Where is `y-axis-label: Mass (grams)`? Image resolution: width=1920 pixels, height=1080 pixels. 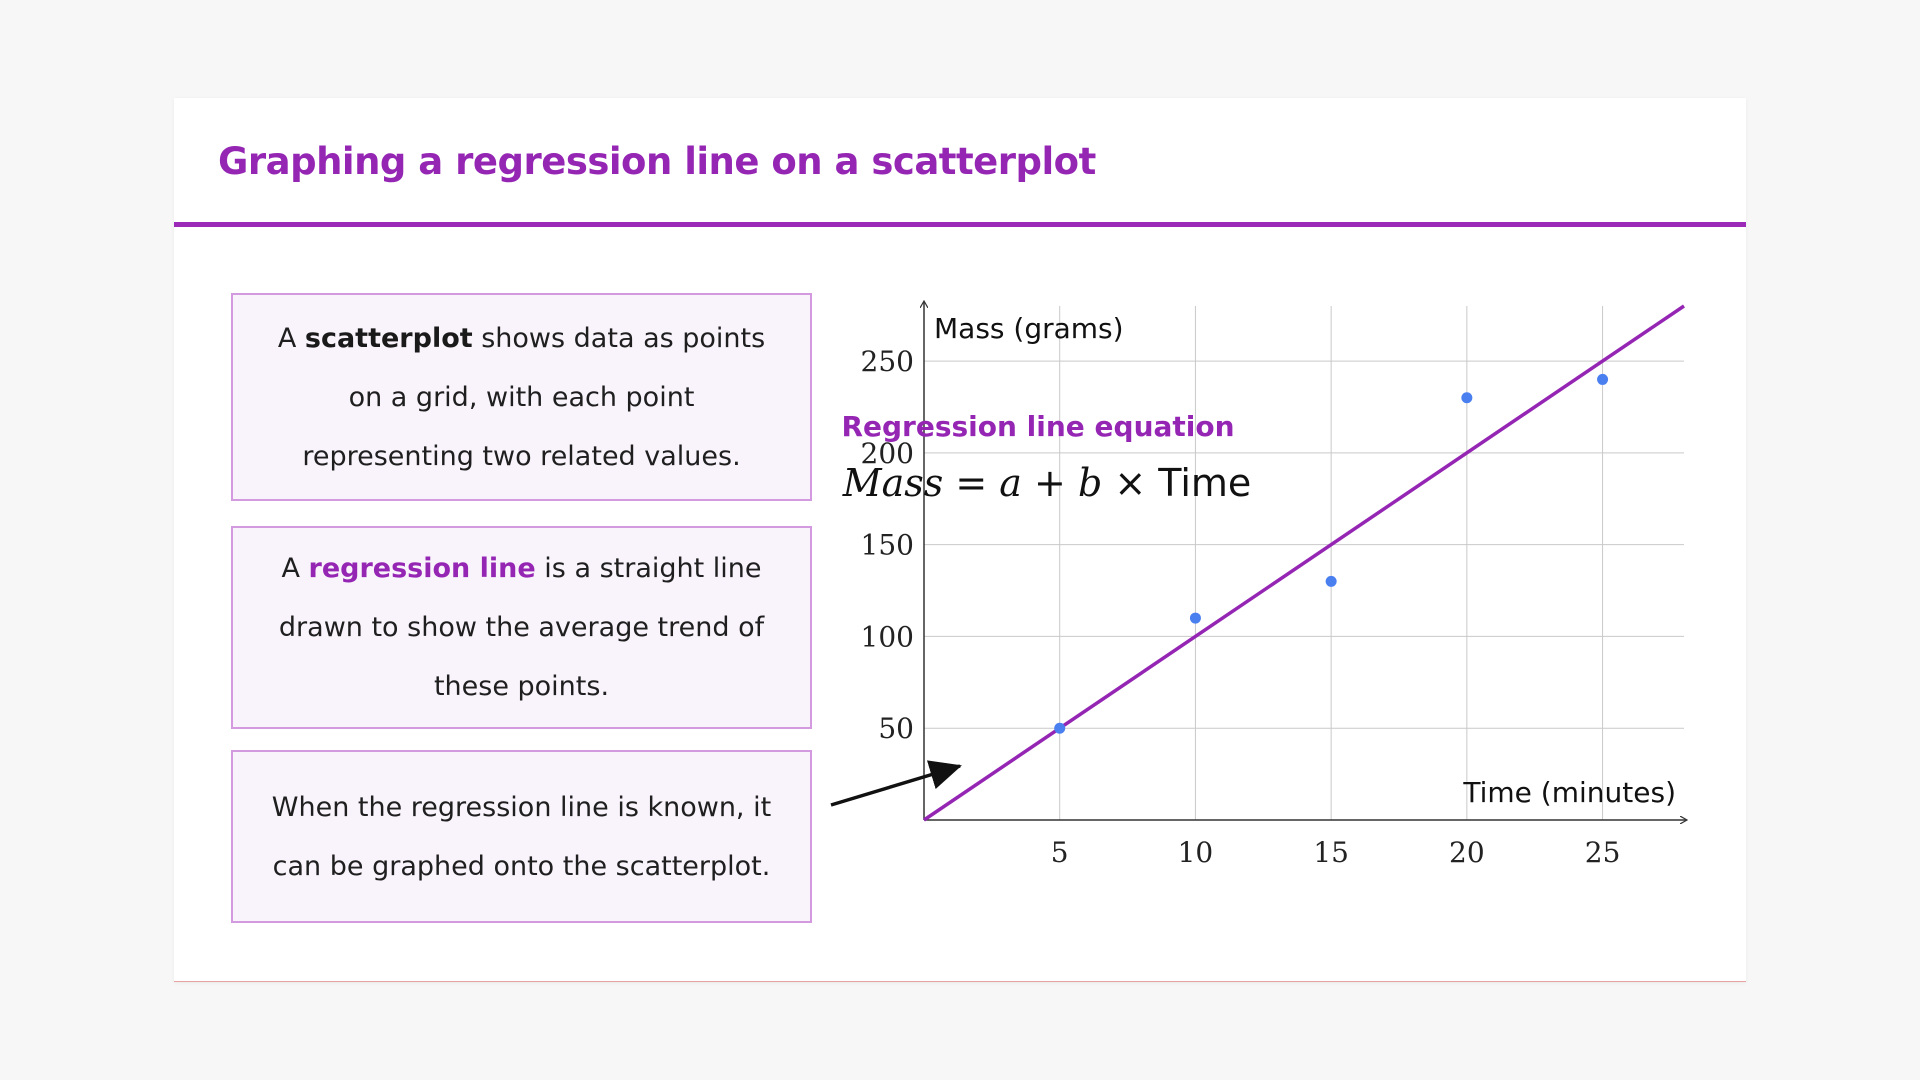 y-axis-label: Mass (grams) is located at coordinates (1029, 328).